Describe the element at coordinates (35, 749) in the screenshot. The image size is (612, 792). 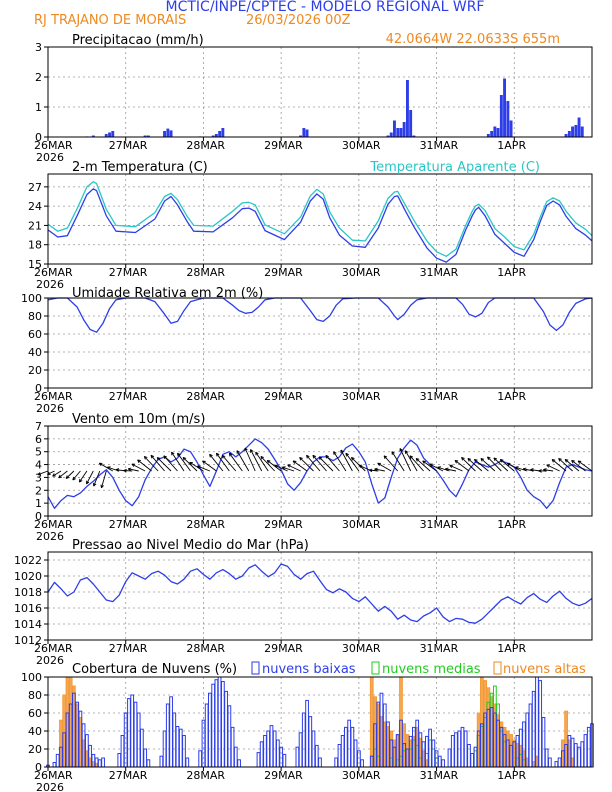
I see `clouds-ytick-label: 20` at that location.